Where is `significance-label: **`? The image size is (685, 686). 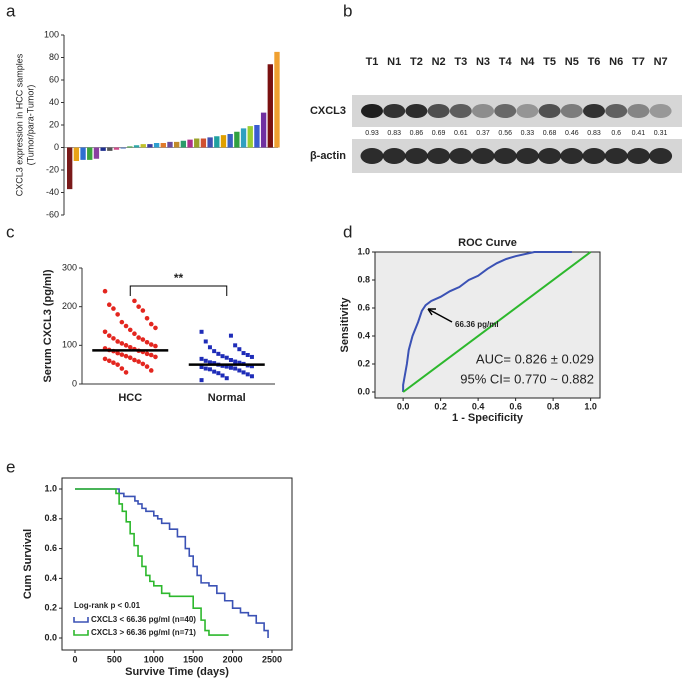
significance-label: ** is located at coordinates (179, 278).